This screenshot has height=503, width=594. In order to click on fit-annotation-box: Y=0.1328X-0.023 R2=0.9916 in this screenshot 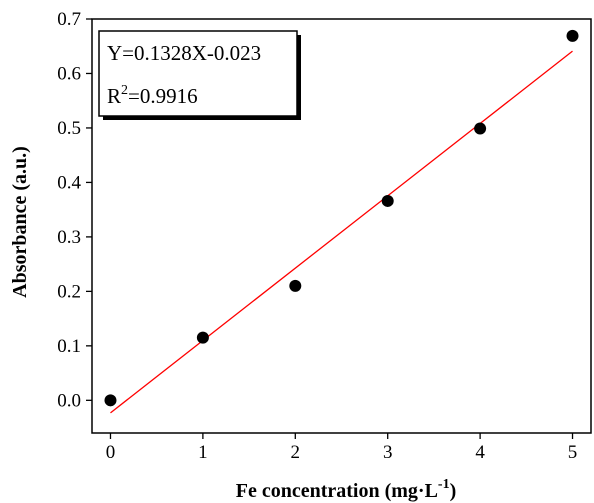, I will do `click(199, 75)`.